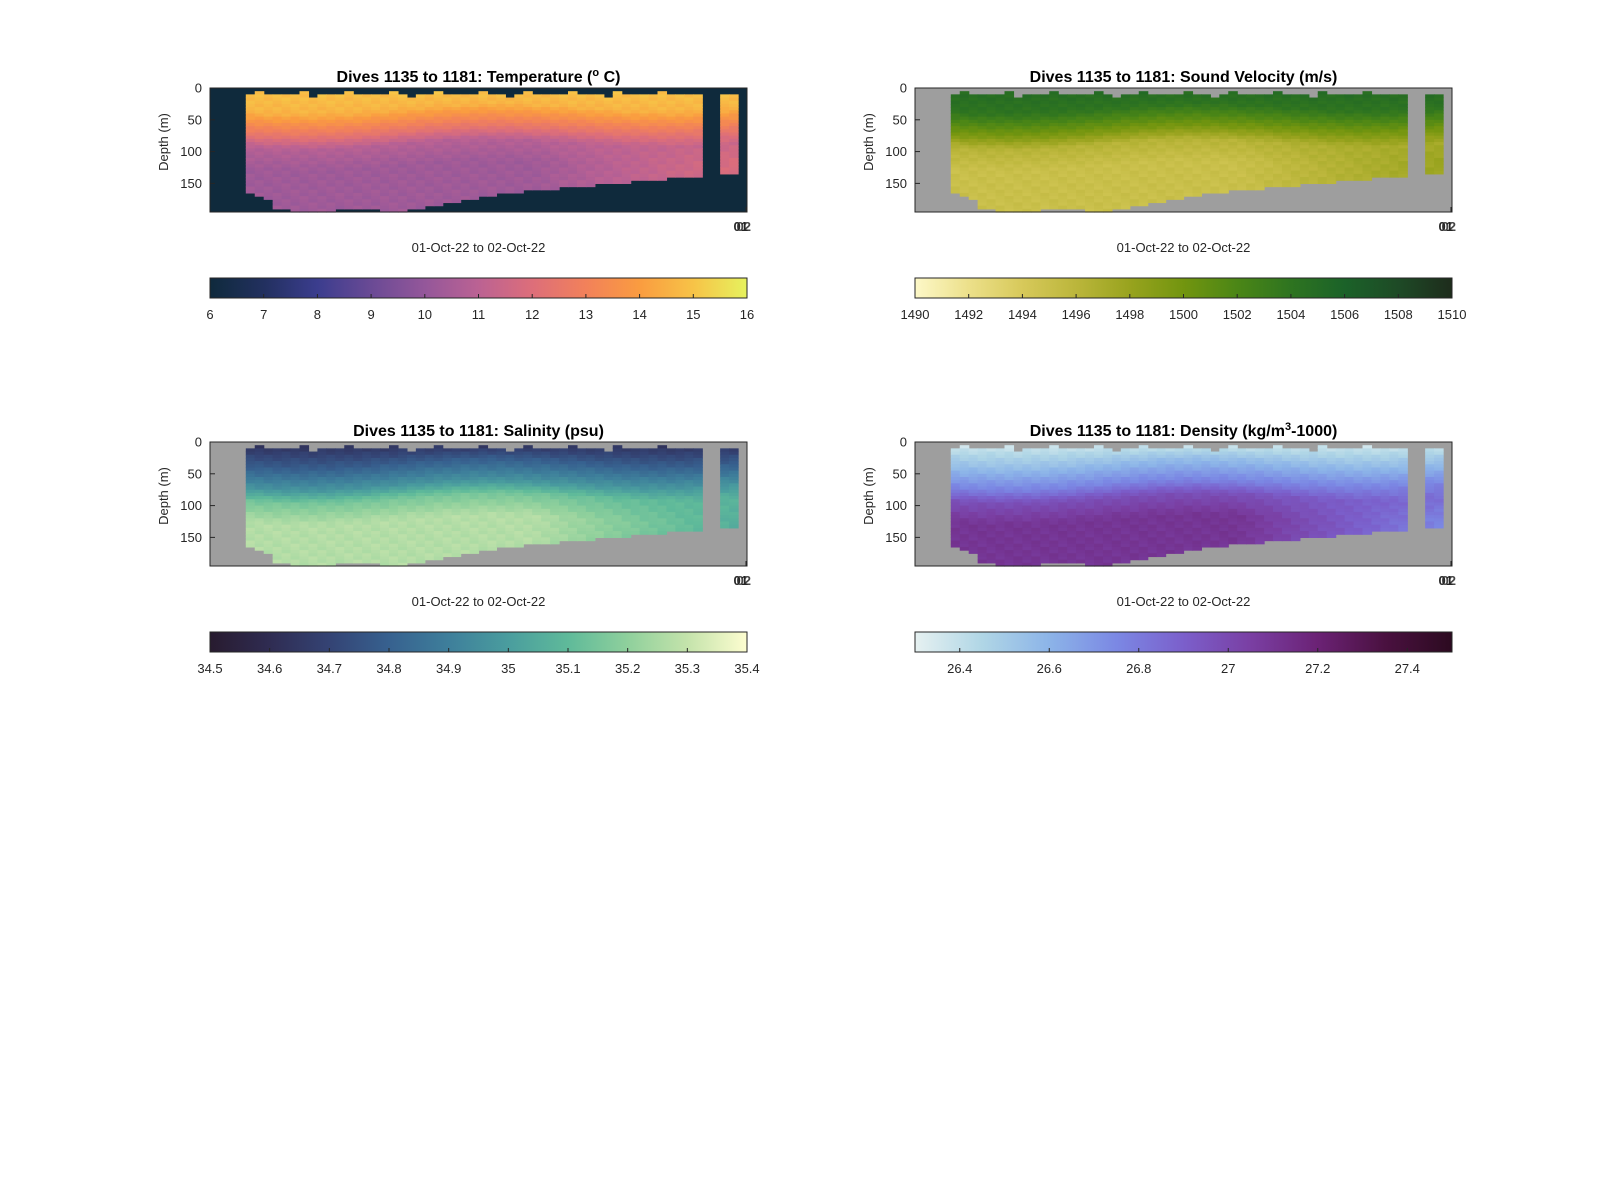 This screenshot has width=1600, height=1184. Describe the element at coordinates (263, 314) in the screenshot. I see `colorbar-tick-label: 7` at that location.